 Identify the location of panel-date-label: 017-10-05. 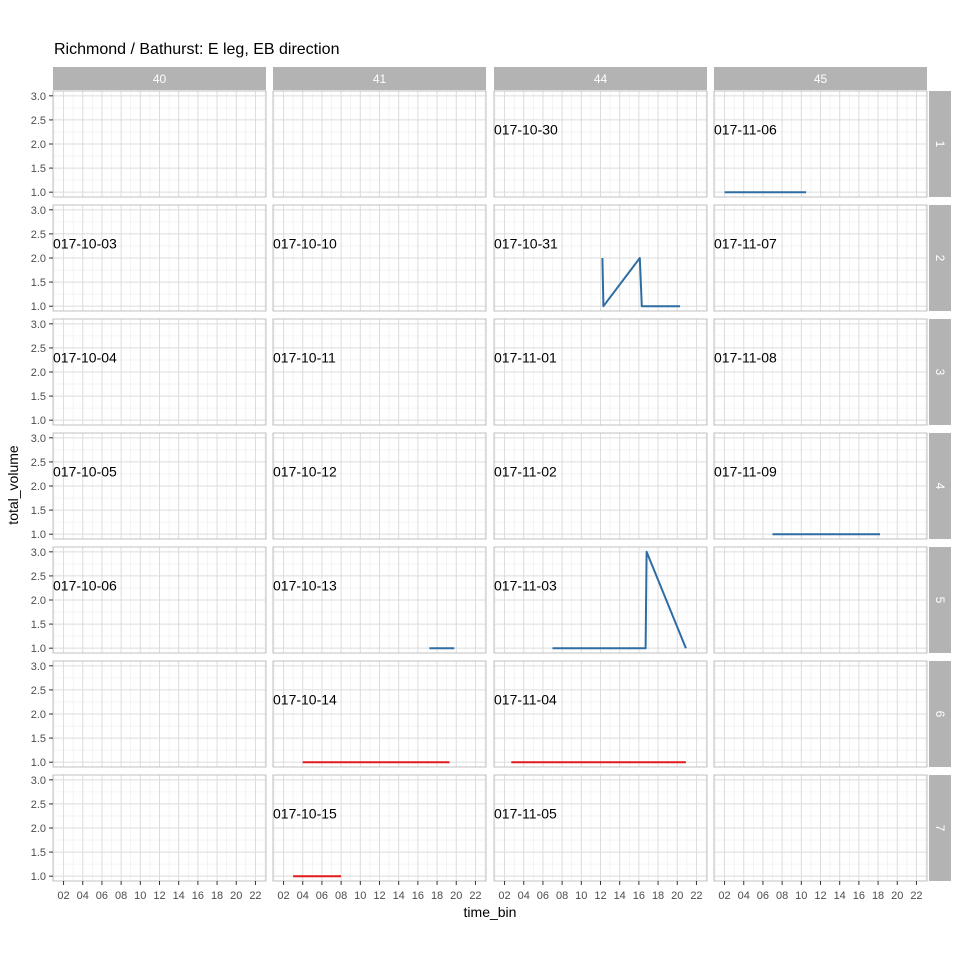
(85, 472).